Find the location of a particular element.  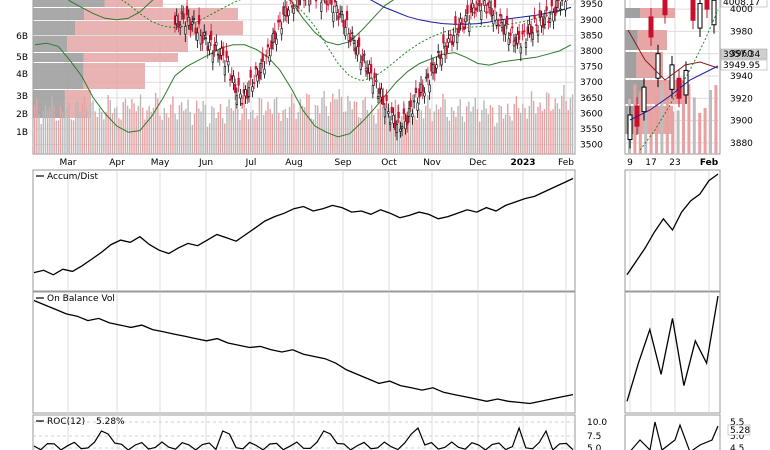

volume-tick-label: 2B is located at coordinates (22, 115).